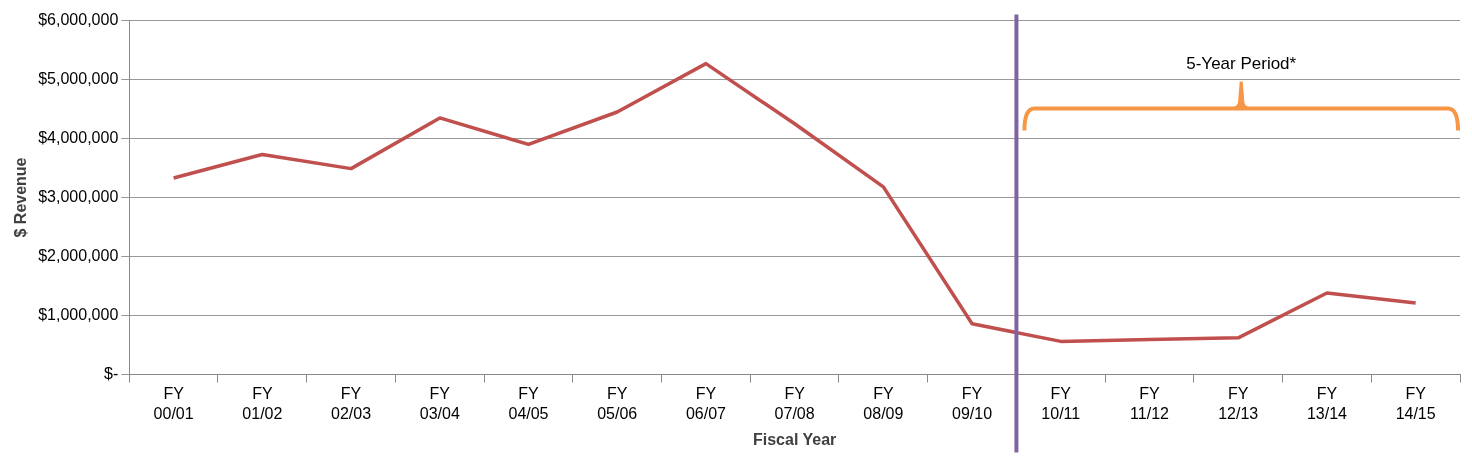  What do you see at coordinates (617, 403) in the screenshot?
I see `x-tick-label: FY 05/06` at bounding box center [617, 403].